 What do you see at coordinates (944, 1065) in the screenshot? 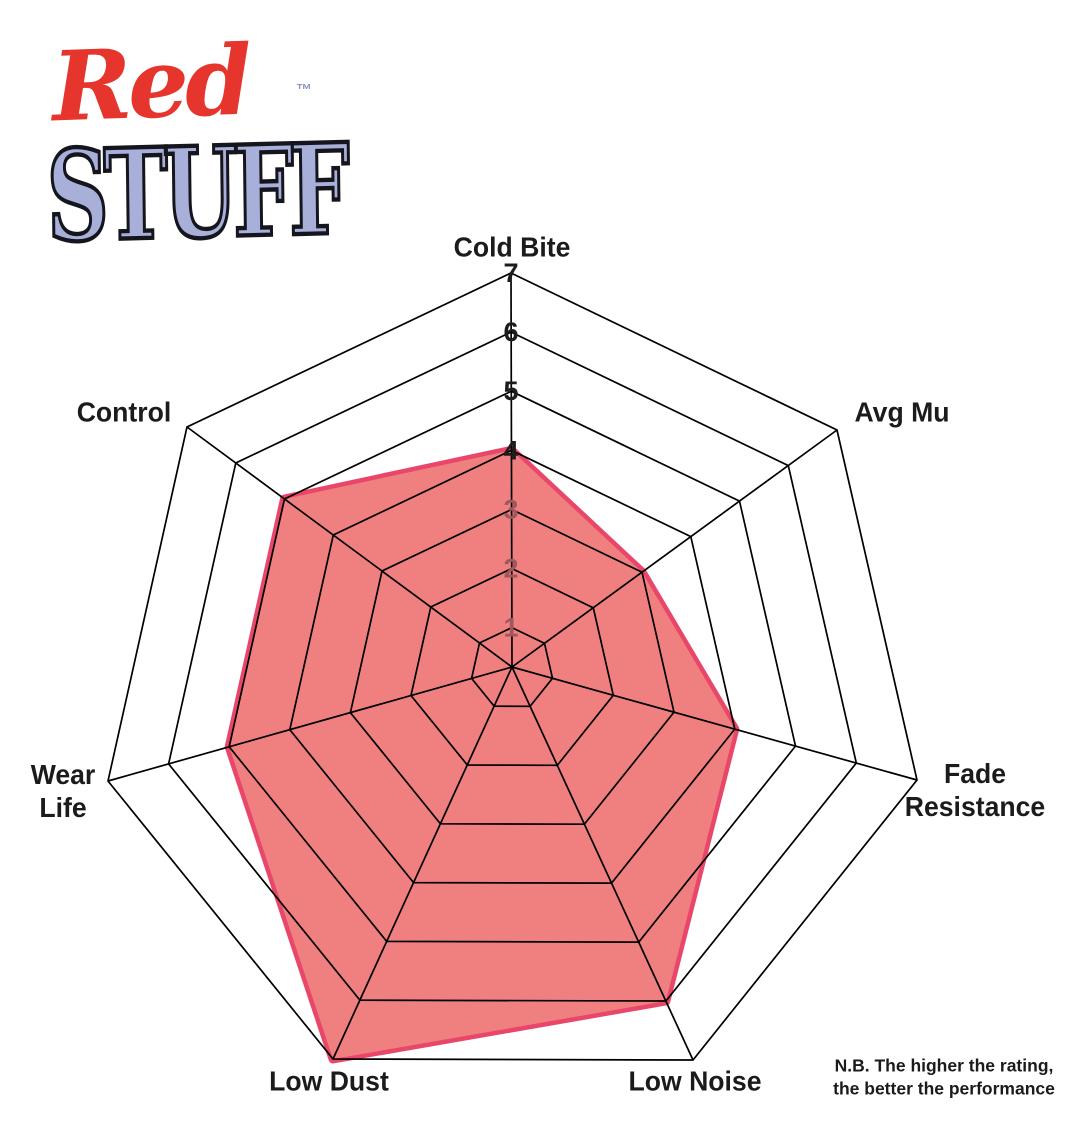
I see `rating-footnote-line1: N.B. The higher the rating,` at bounding box center [944, 1065].